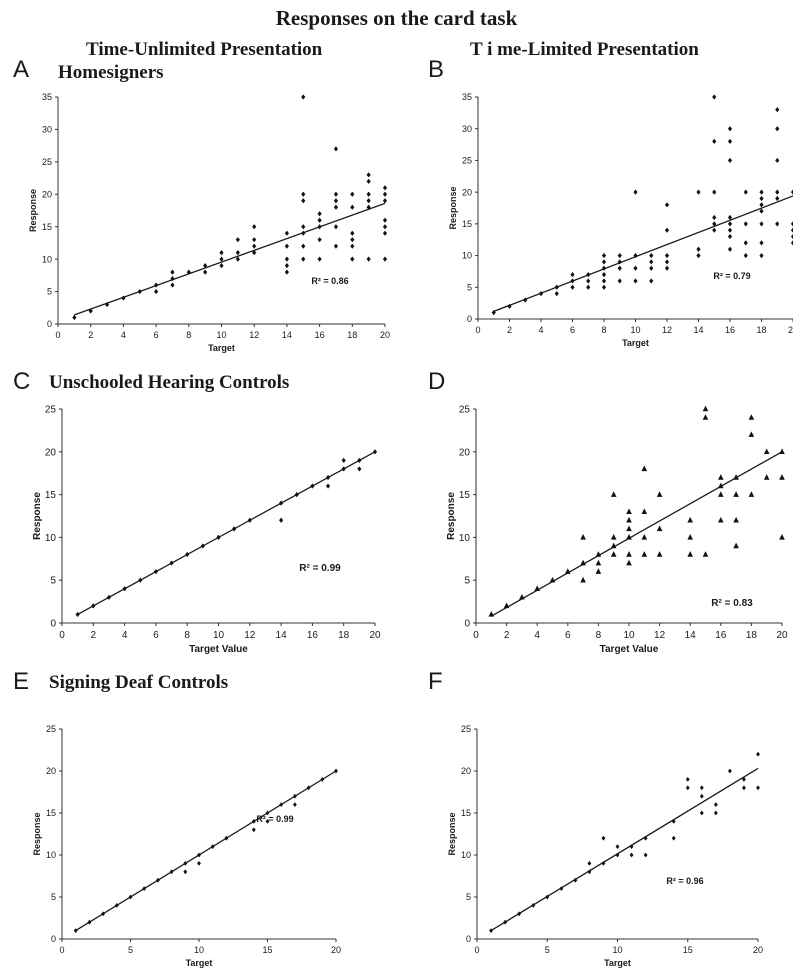  Describe the element at coordinates (51, 813) in the screenshot. I see `y-tick-label: 15` at that location.